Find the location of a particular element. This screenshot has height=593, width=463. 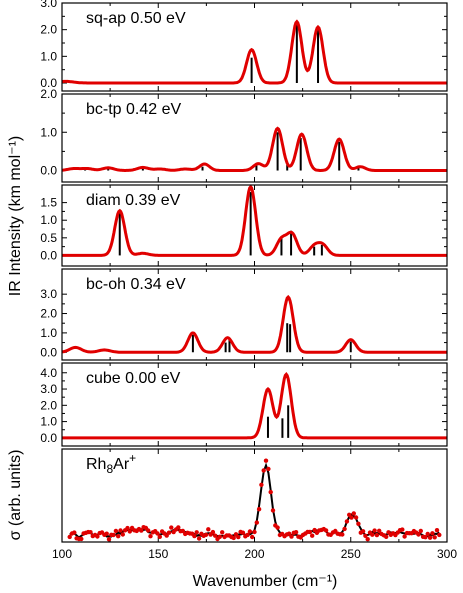

panel-5: Rh8Ar+ is located at coordinates (254, 495).